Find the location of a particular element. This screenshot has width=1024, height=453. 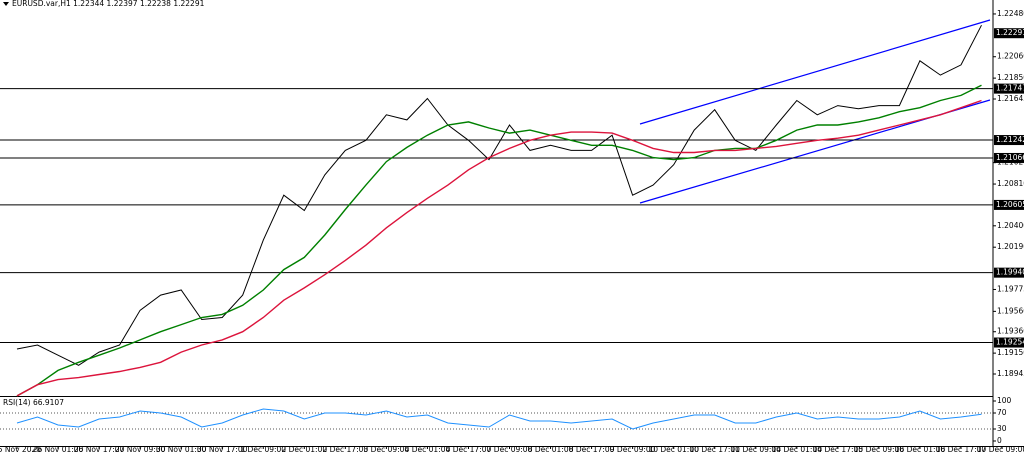

x-tick-label: 26 Nov 01:00 is located at coordinates (58, 449).